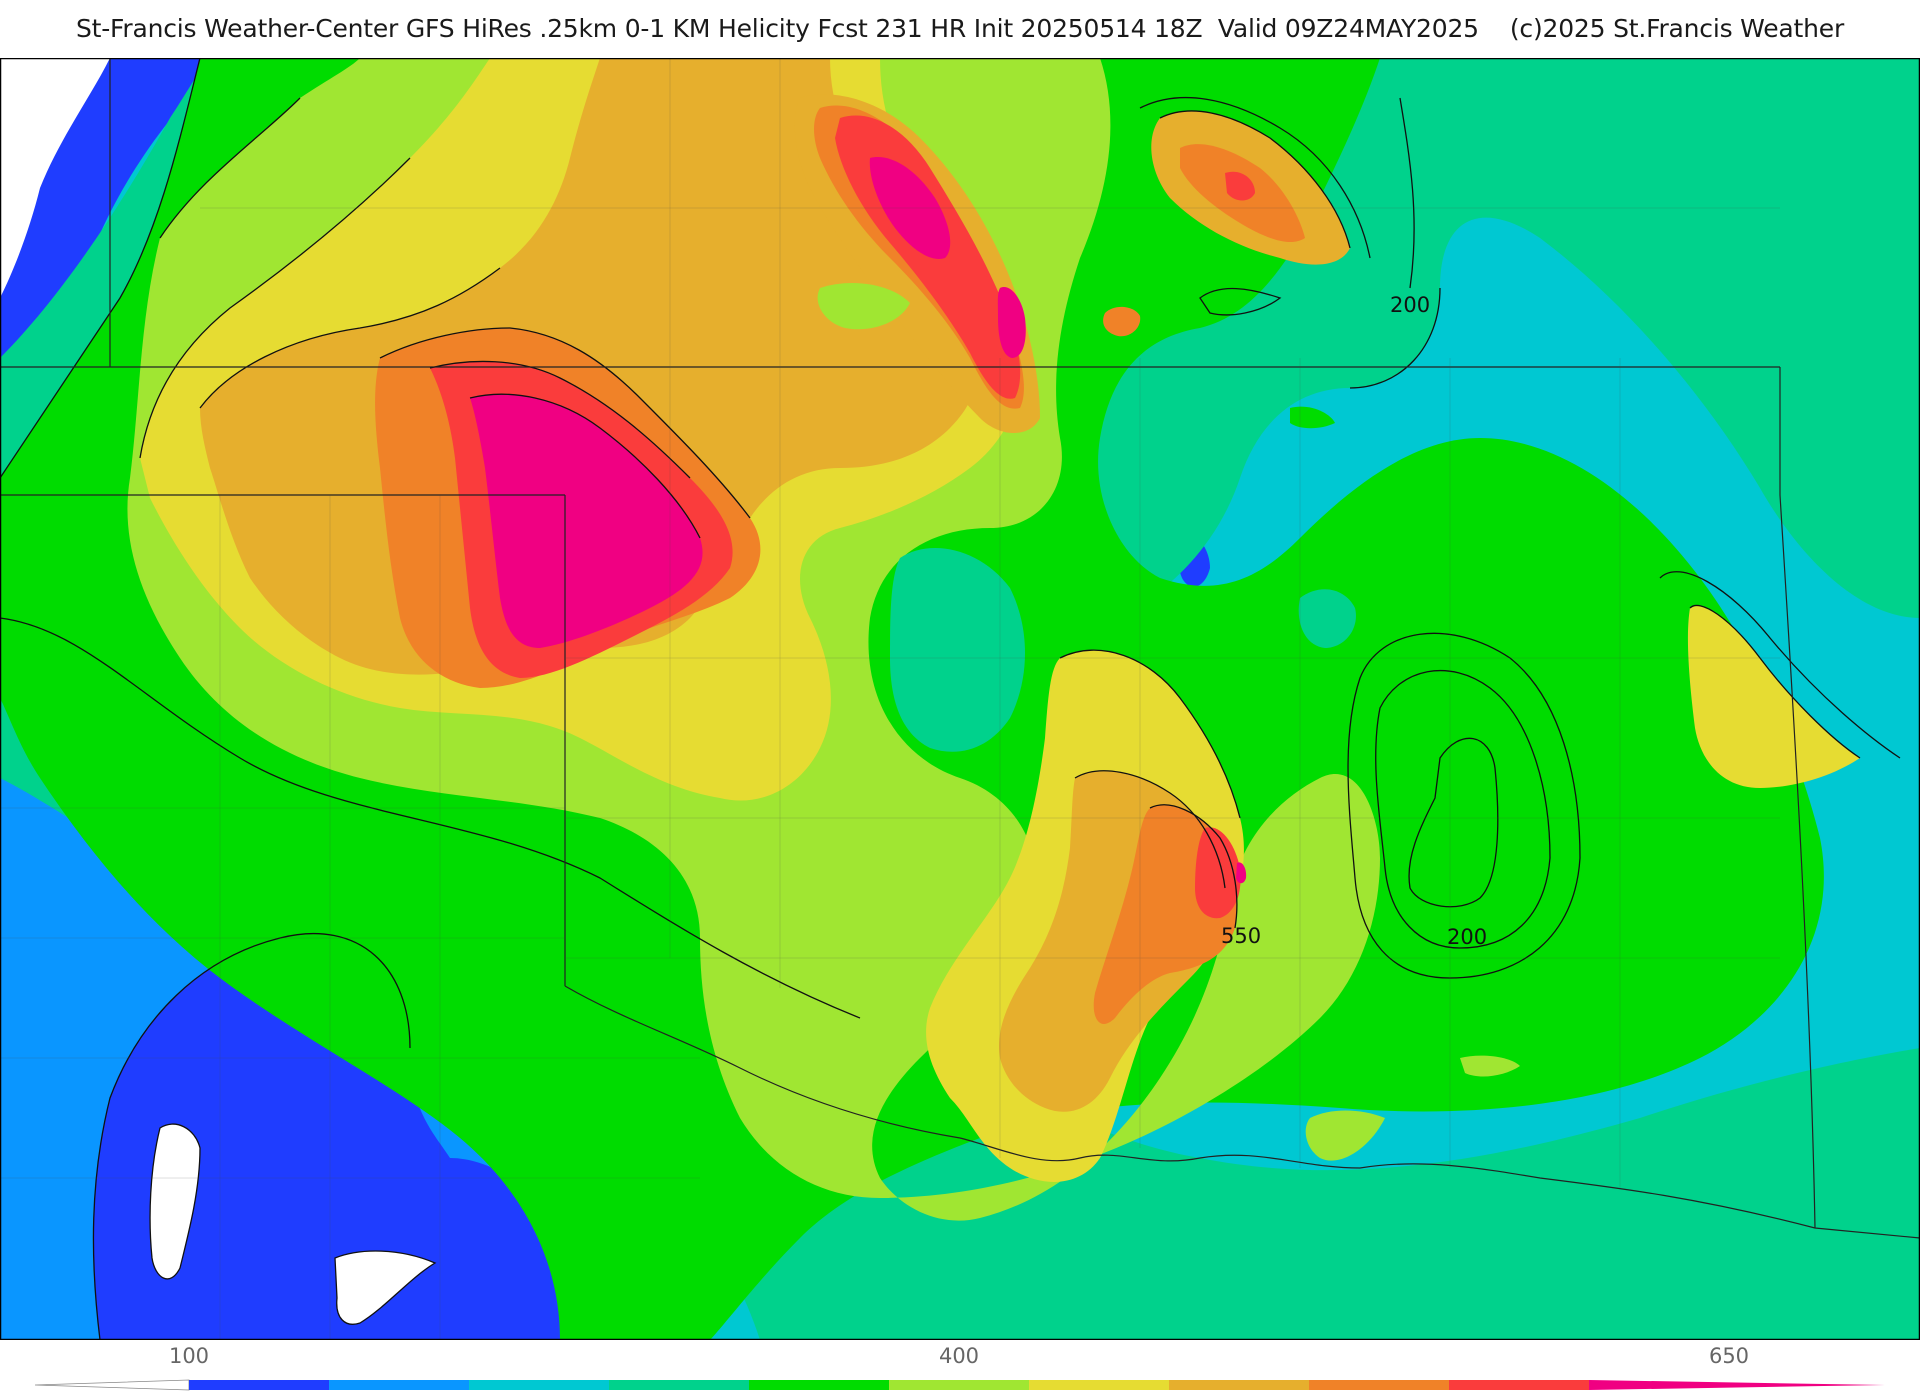  I want to click on colorbar-arrow-low, so click(112, 1385).